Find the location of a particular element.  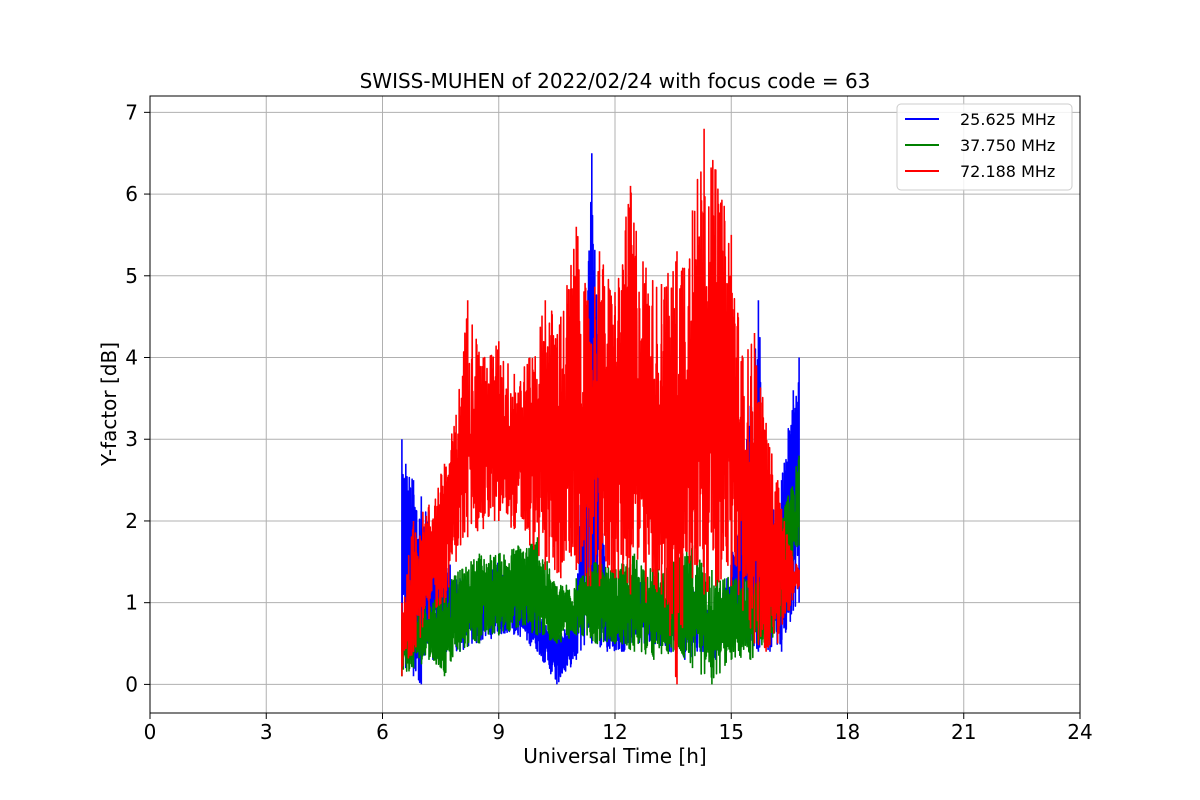

y-tick-label: 6 is located at coordinates (131, 194).